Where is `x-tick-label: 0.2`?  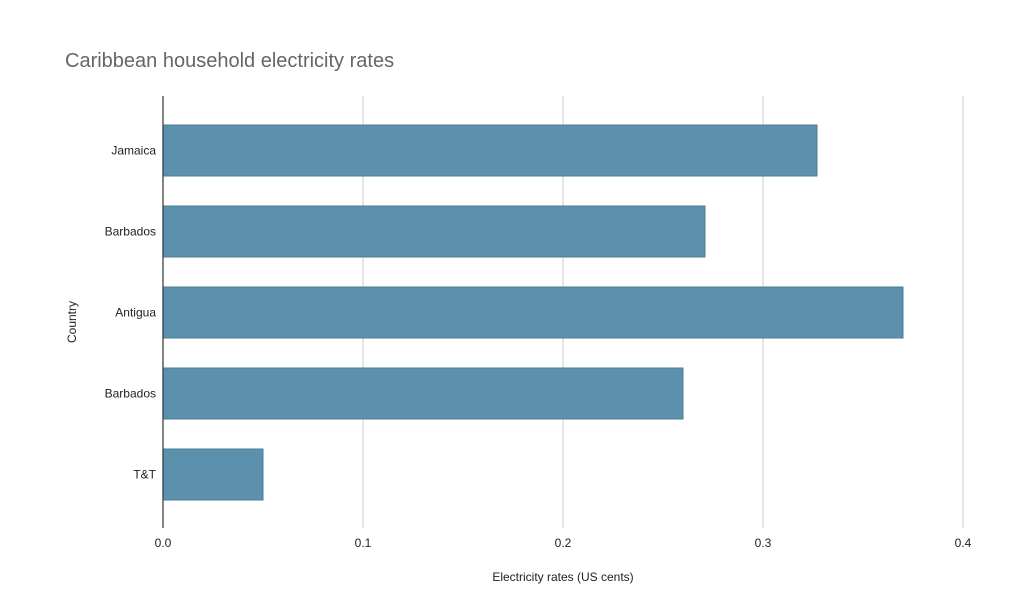
x-tick-label: 0.2 is located at coordinates (563, 543).